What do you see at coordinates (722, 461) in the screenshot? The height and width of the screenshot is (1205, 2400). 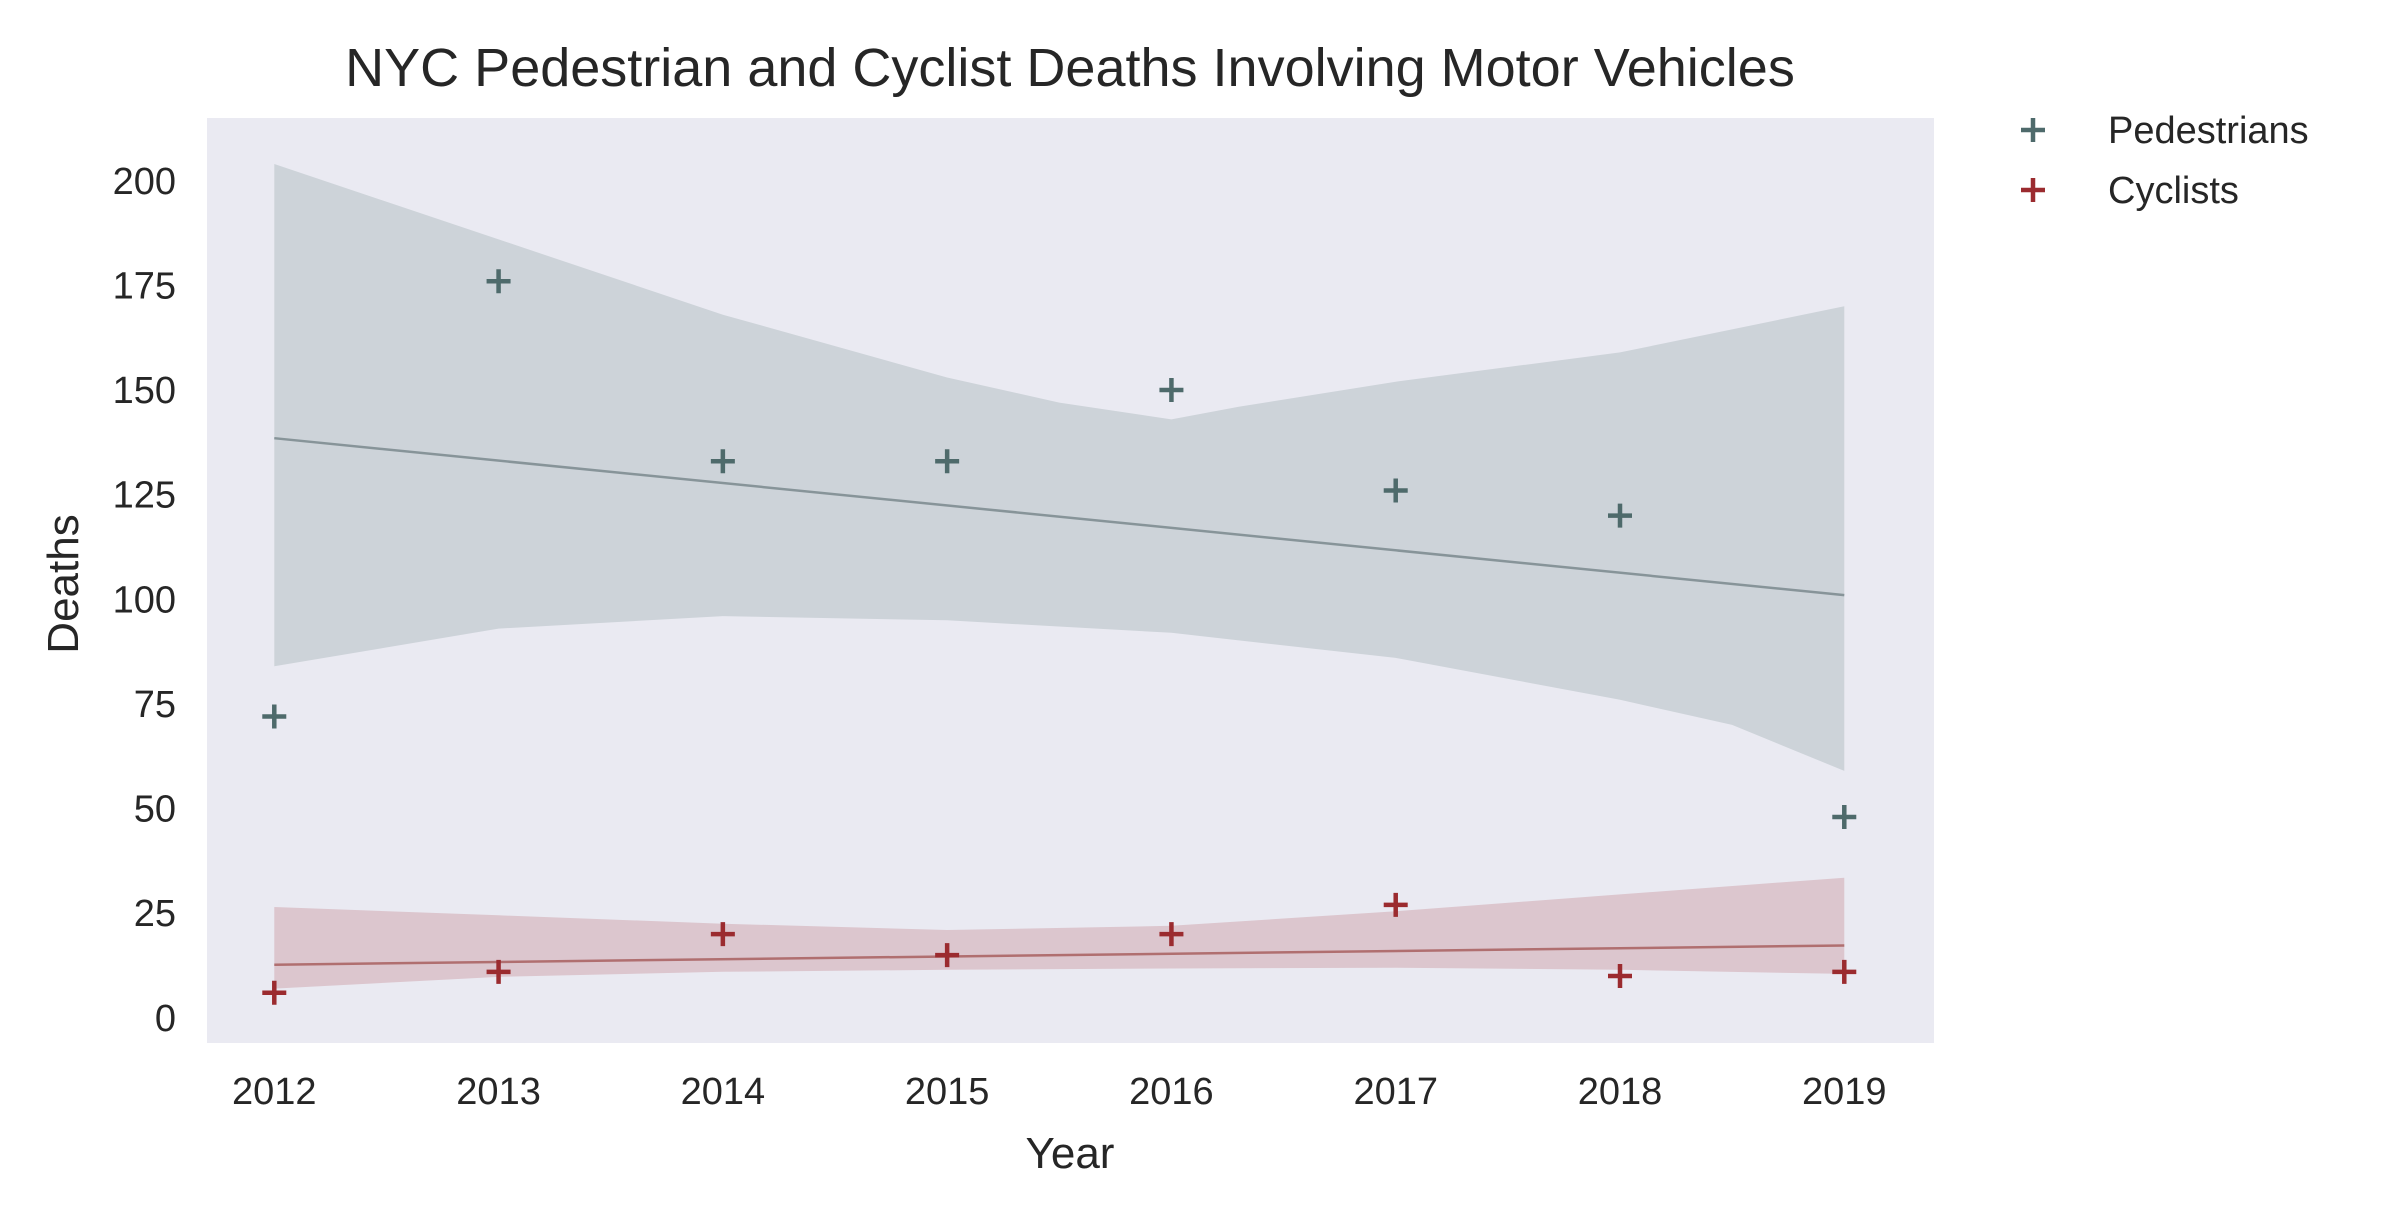 I see `pedestrians-point-2014` at bounding box center [722, 461].